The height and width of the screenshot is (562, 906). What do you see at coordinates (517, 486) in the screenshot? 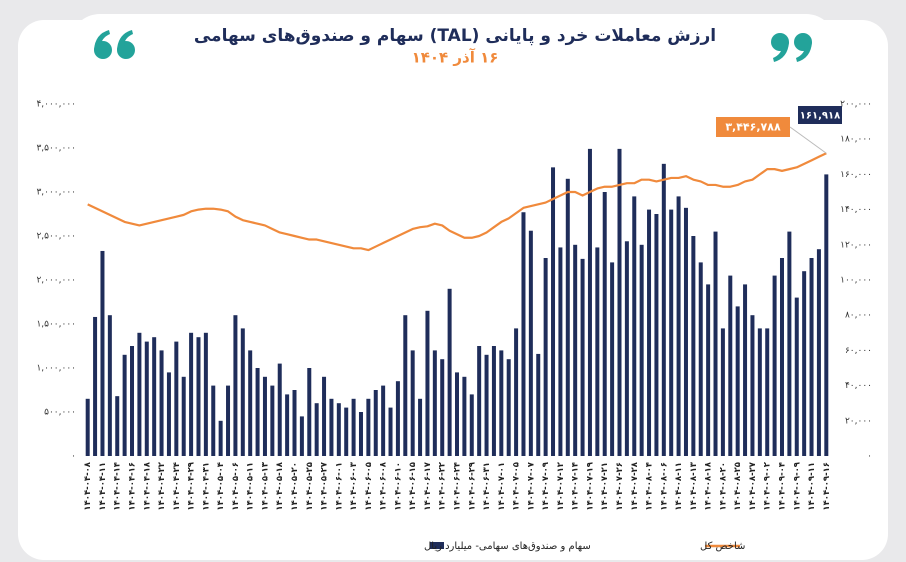
I see `x-tick-label: ۱۴۰۴-۰۷-۰۵` at bounding box center [517, 486].